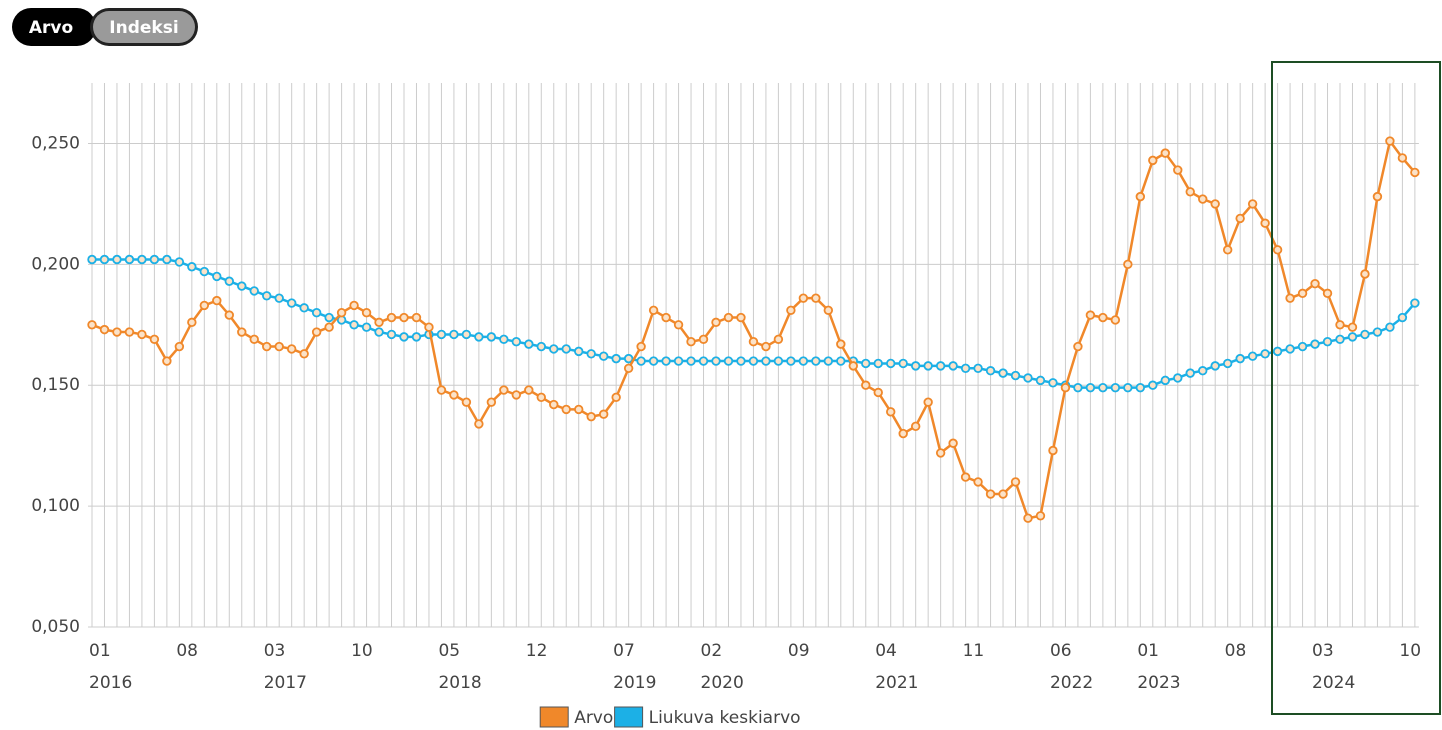 This screenshot has width=1442, height=730. I want to click on x-tick-label: 03, so click(1323, 651).